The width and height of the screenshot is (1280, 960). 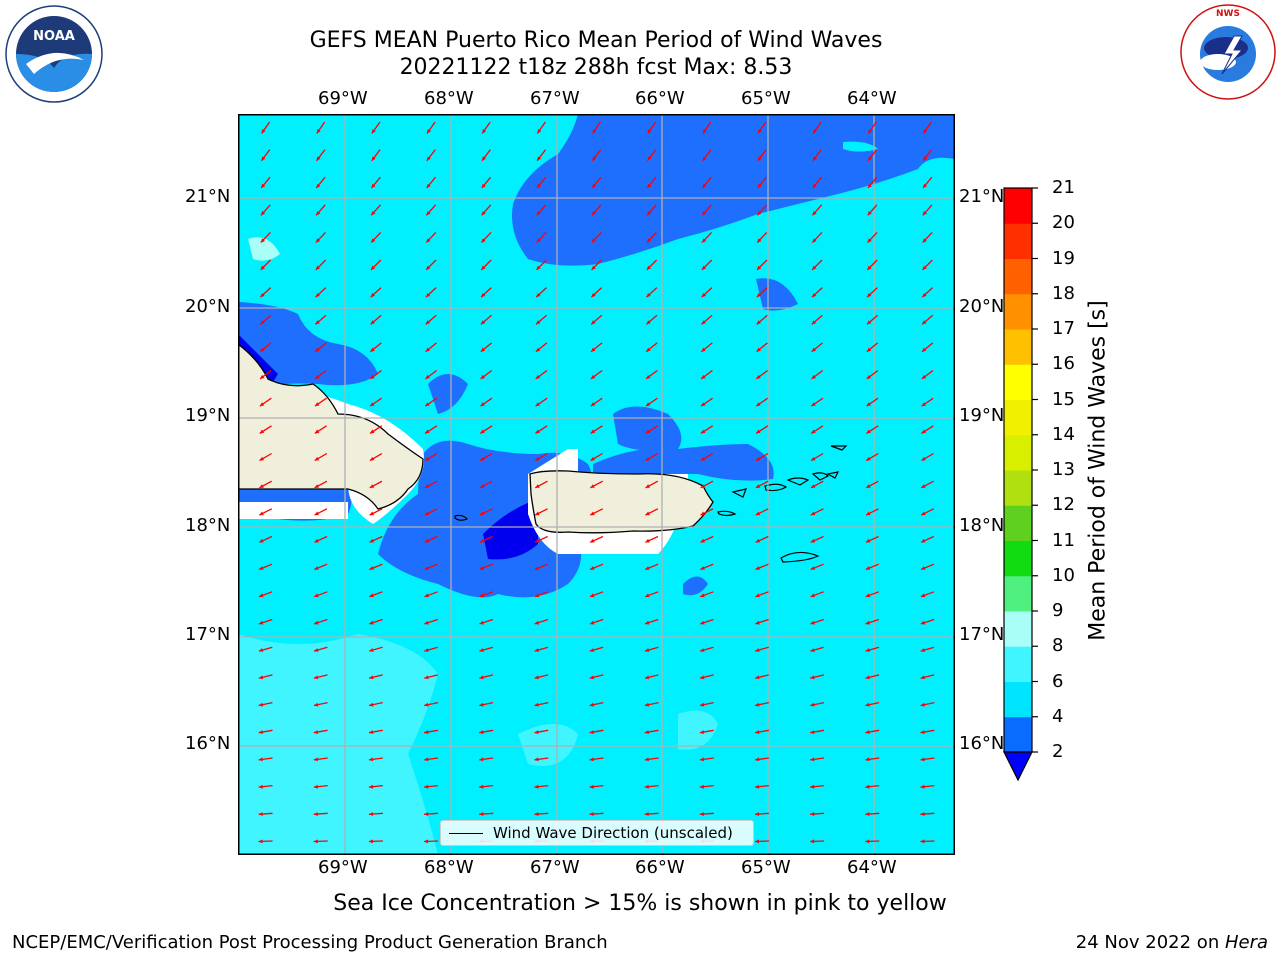 I want to click on colorbar-under-extension, so click(x=1018, y=766).